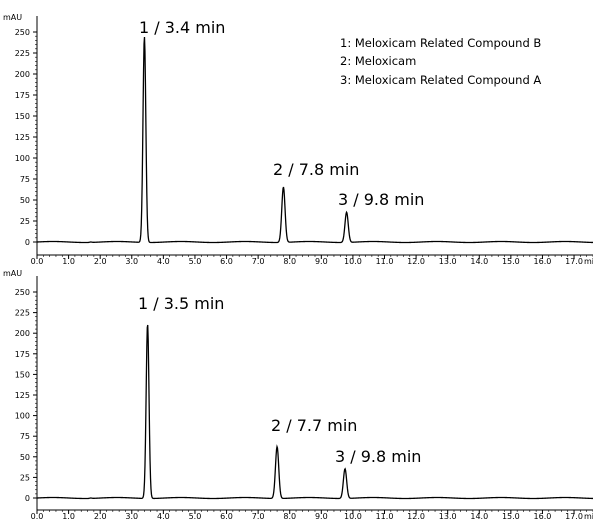 Image resolution: width=593 pixels, height=519 pixels. I want to click on peak-label: 1 / 3.4 min, so click(182, 27).